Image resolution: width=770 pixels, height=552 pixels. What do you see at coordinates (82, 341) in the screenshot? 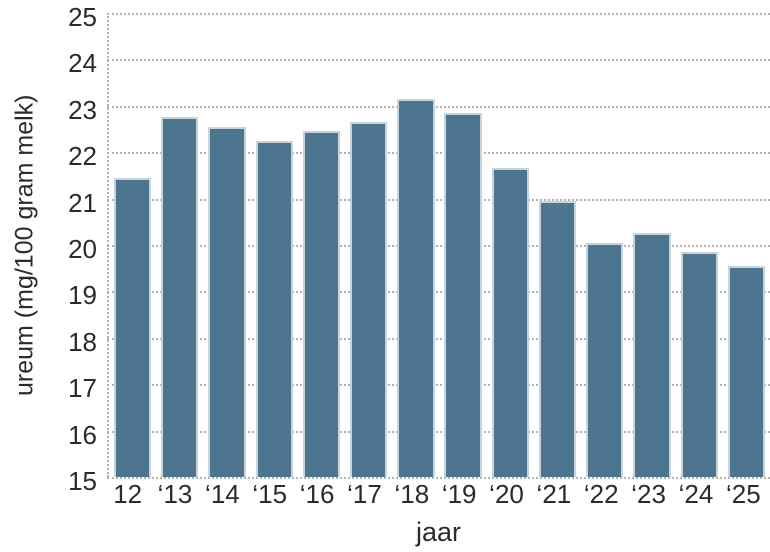
I see `y-tick-label-18: 18` at bounding box center [82, 341].